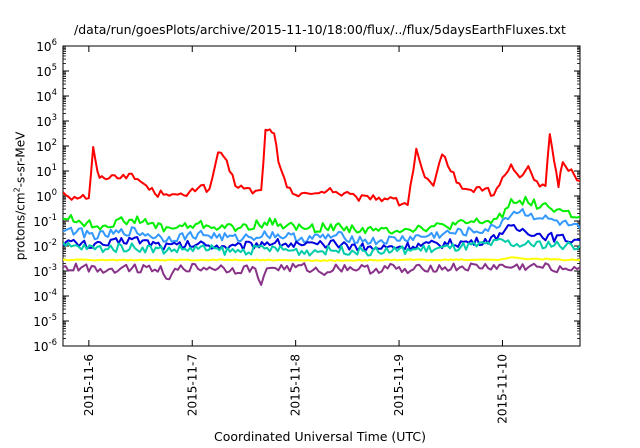 The width and height of the screenshot is (640, 448). What do you see at coordinates (20, 159) in the screenshot?
I see `y-axis-label-rest: -s-sr-MeV` at bounding box center [20, 159].